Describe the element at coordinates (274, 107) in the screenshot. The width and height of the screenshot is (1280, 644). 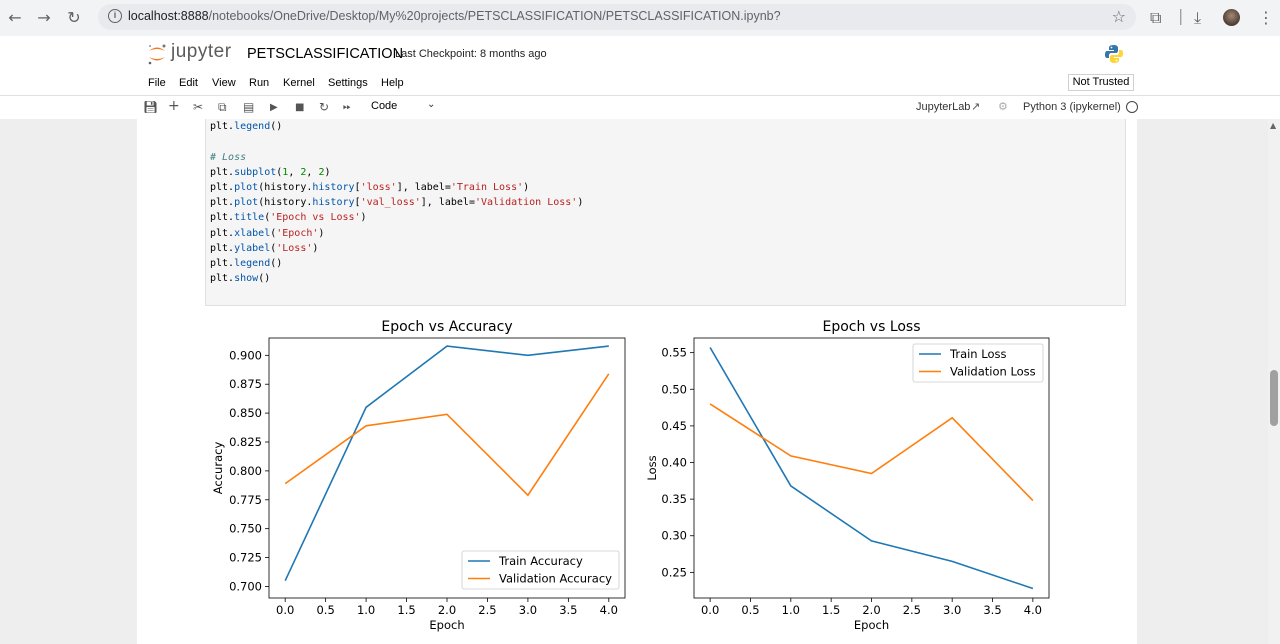
I see `run-icon: ▶` at that location.